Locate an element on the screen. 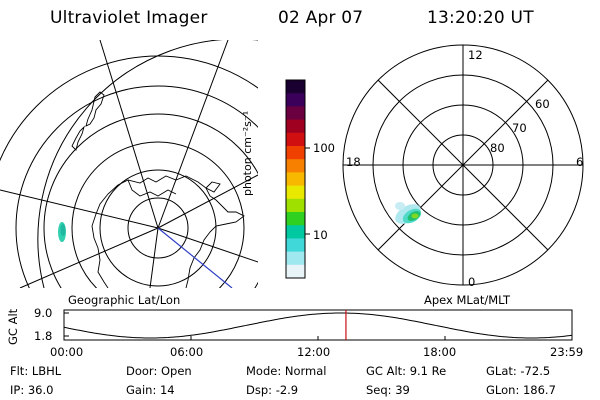  timeline-xtick-1200: 12:00 is located at coordinates (314, 352).